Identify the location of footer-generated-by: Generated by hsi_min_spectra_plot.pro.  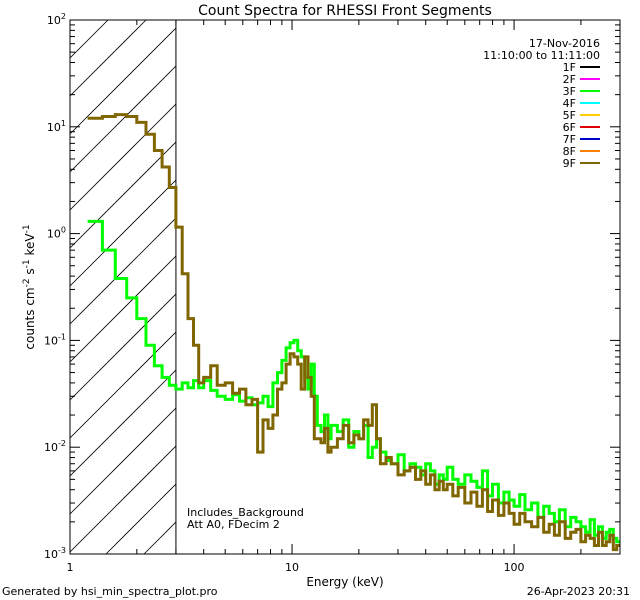
(110, 591).